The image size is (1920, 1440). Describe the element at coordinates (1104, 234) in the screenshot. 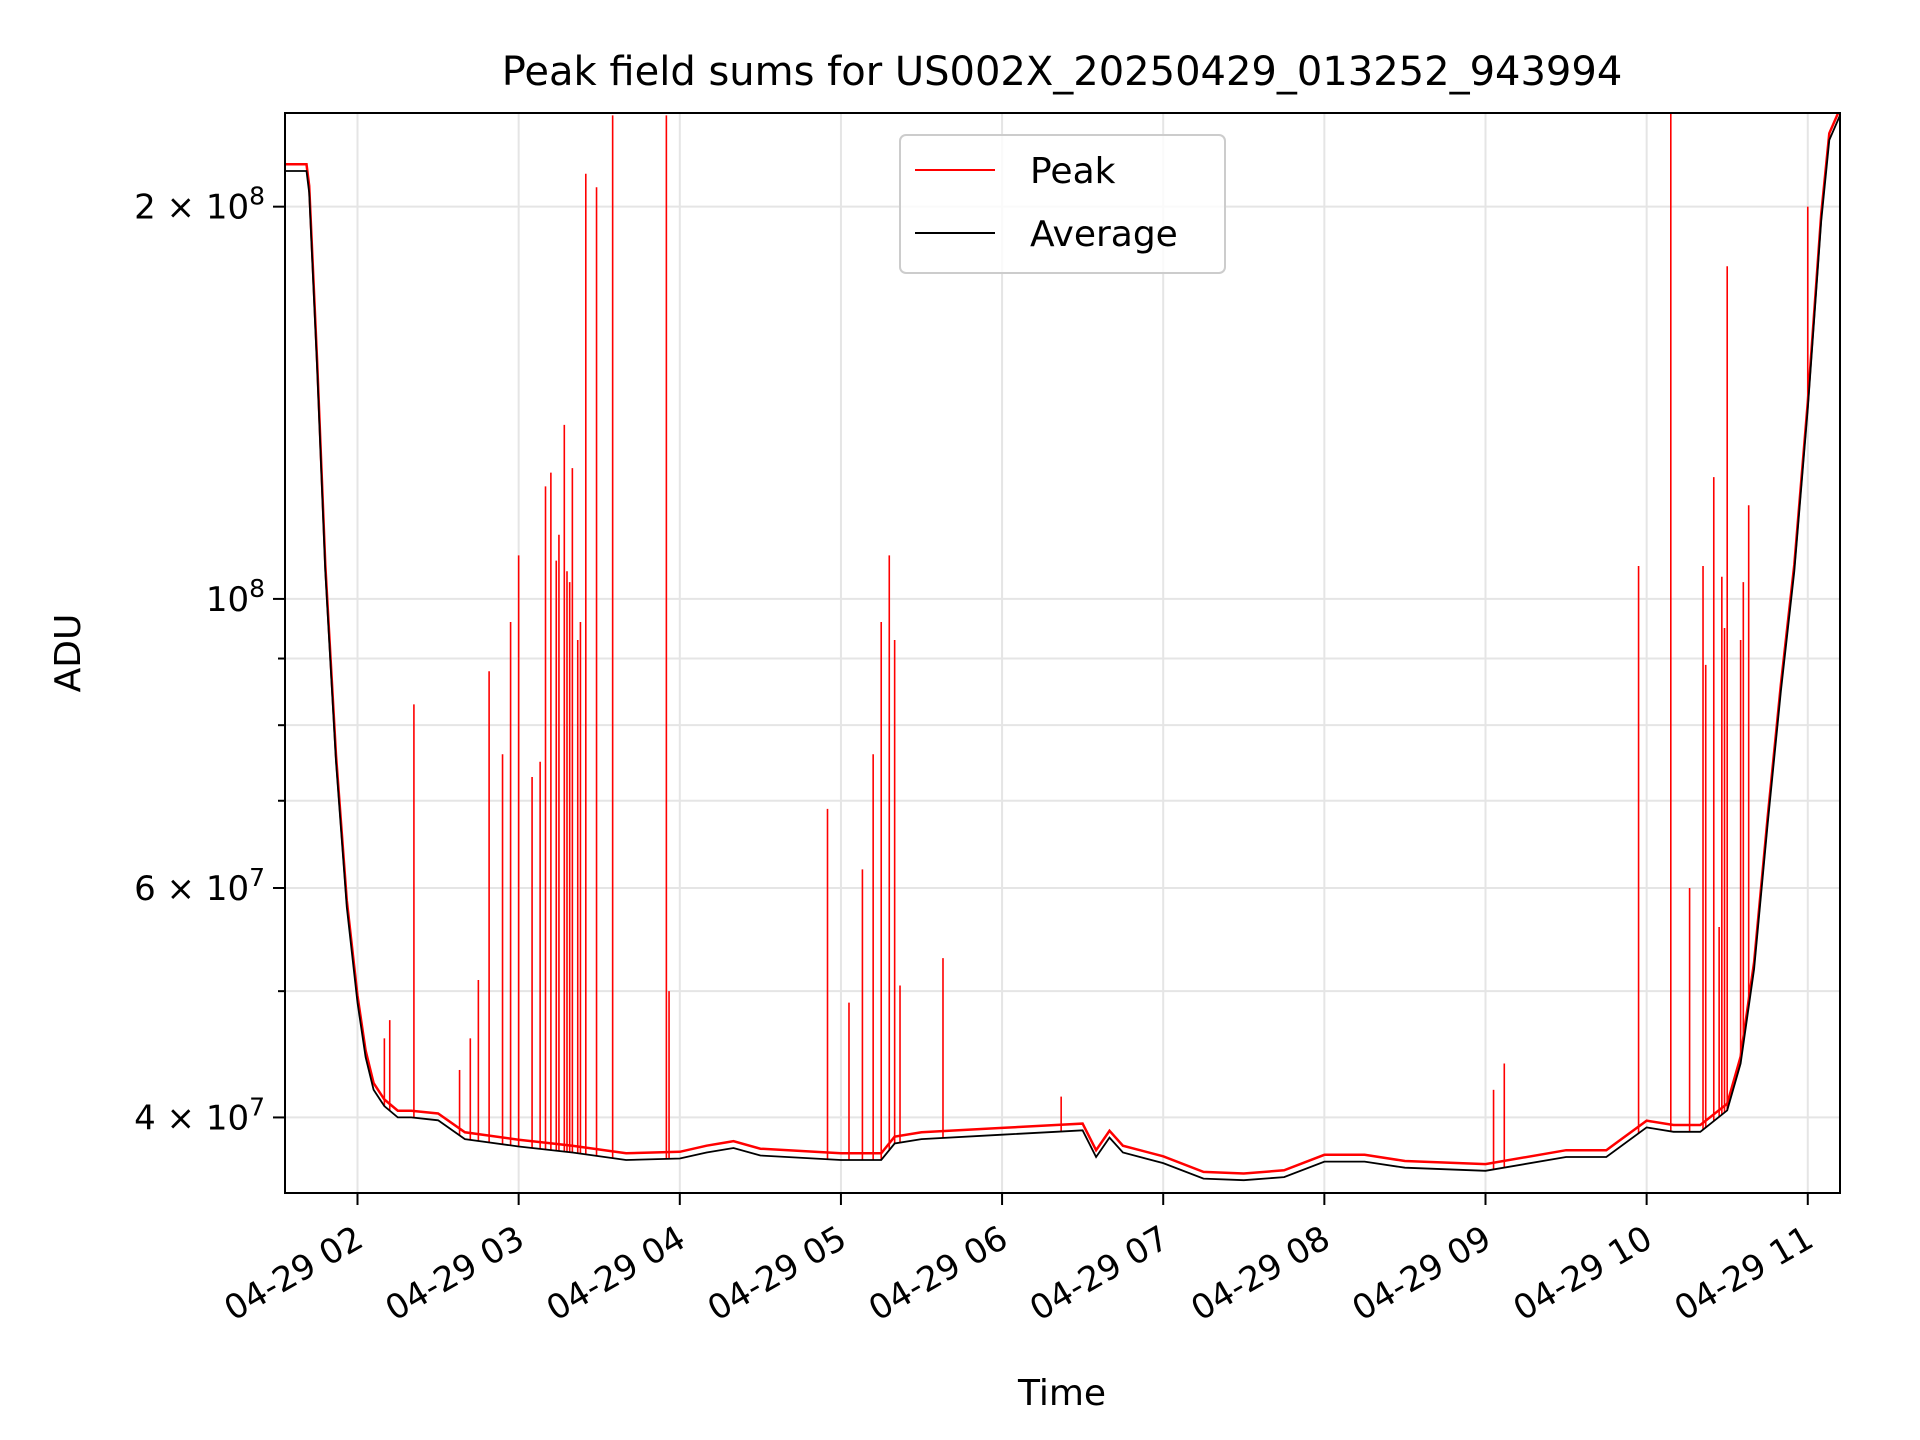

I see `legend-label-average: Average` at that location.